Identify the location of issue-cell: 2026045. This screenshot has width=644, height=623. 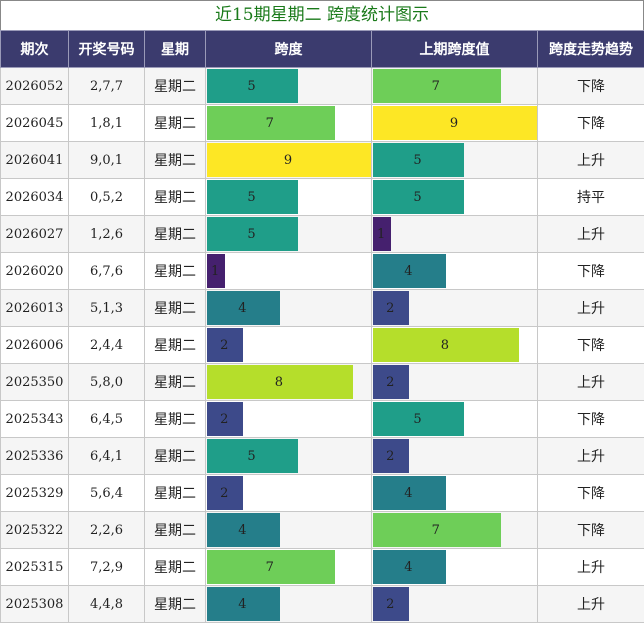
(35, 123).